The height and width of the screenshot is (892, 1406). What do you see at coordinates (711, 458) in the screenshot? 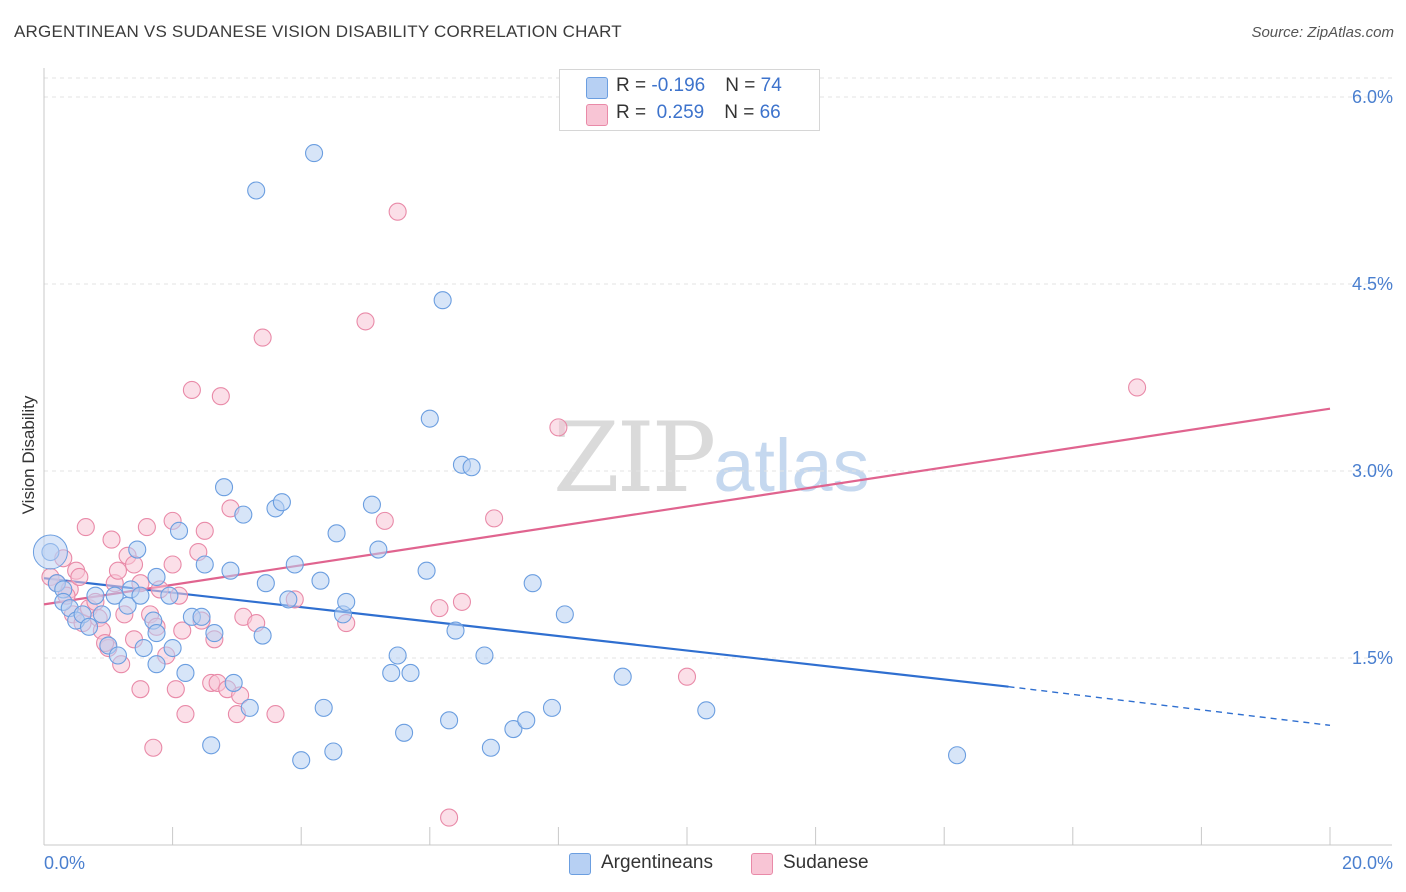
I see `watermark: ZIPatlas` at bounding box center [711, 458].